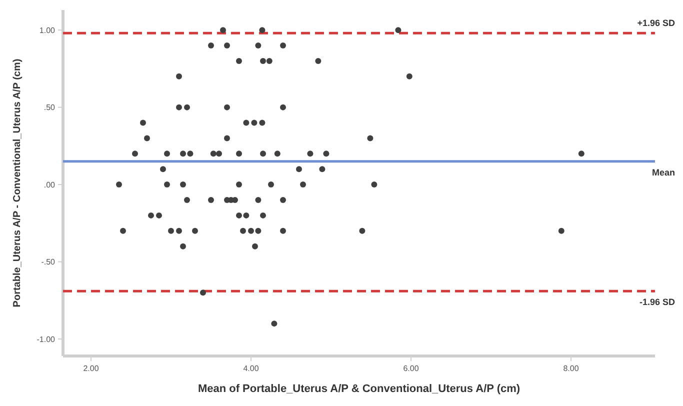 The height and width of the screenshot is (406, 683). I want to click on y-tick-label: .00, so click(50, 185).